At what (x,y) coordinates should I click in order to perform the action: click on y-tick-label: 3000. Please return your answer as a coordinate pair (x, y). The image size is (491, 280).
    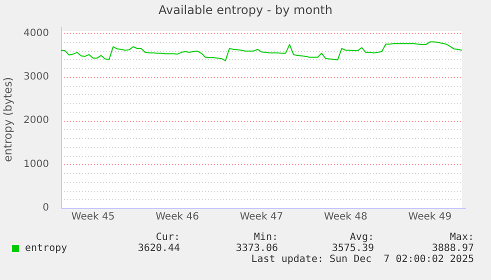
    Looking at the image, I should click on (36, 76).